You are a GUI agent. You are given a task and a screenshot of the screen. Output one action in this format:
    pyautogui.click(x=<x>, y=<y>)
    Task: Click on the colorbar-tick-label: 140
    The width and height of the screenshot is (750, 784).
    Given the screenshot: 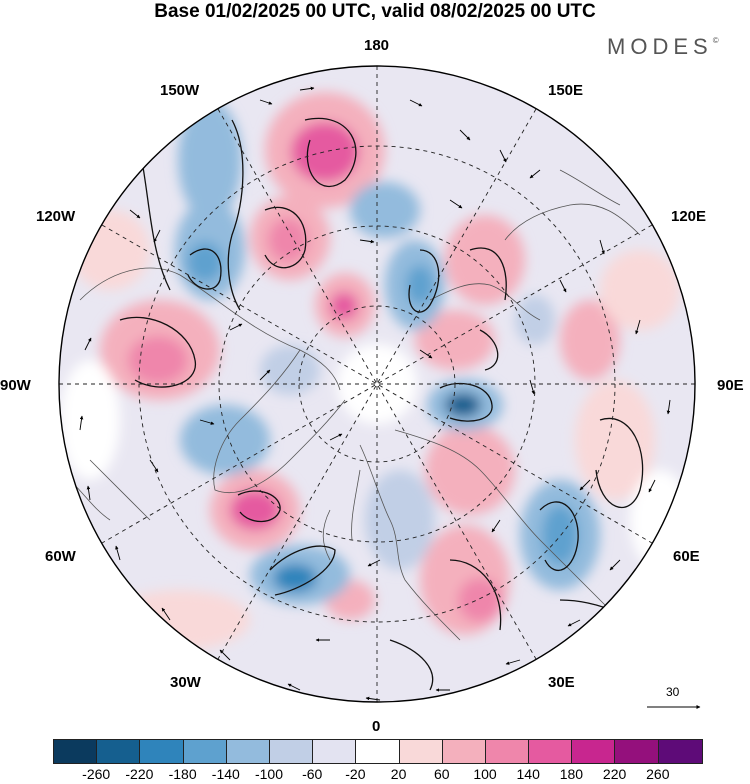 What is the action you would take?
    pyautogui.click(x=528, y=774)
    